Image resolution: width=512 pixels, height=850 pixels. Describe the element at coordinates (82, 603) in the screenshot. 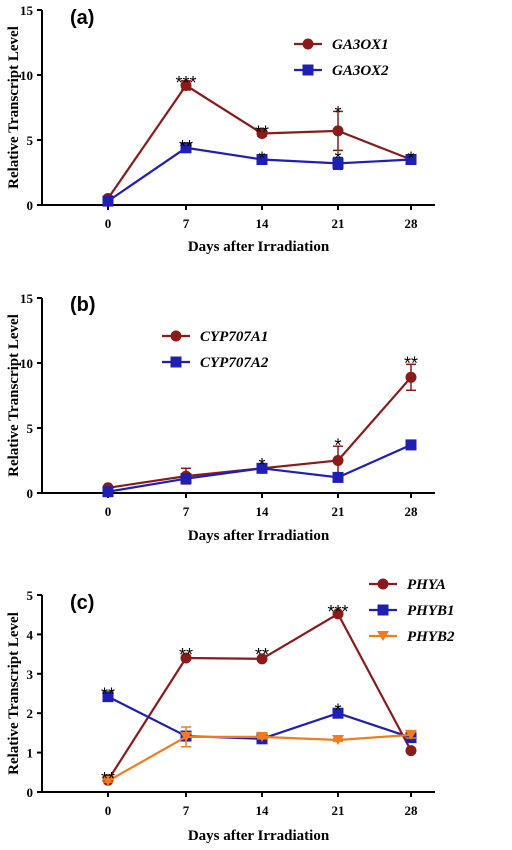

I see `panel-label: (c)` at that location.